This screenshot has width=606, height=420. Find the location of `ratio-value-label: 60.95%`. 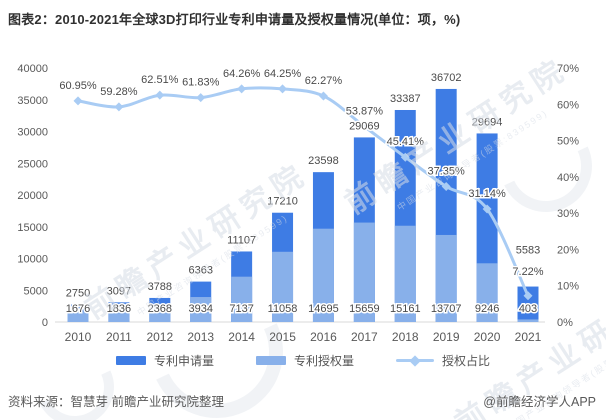

ratio-value-label: 60.95% is located at coordinates (78, 86).